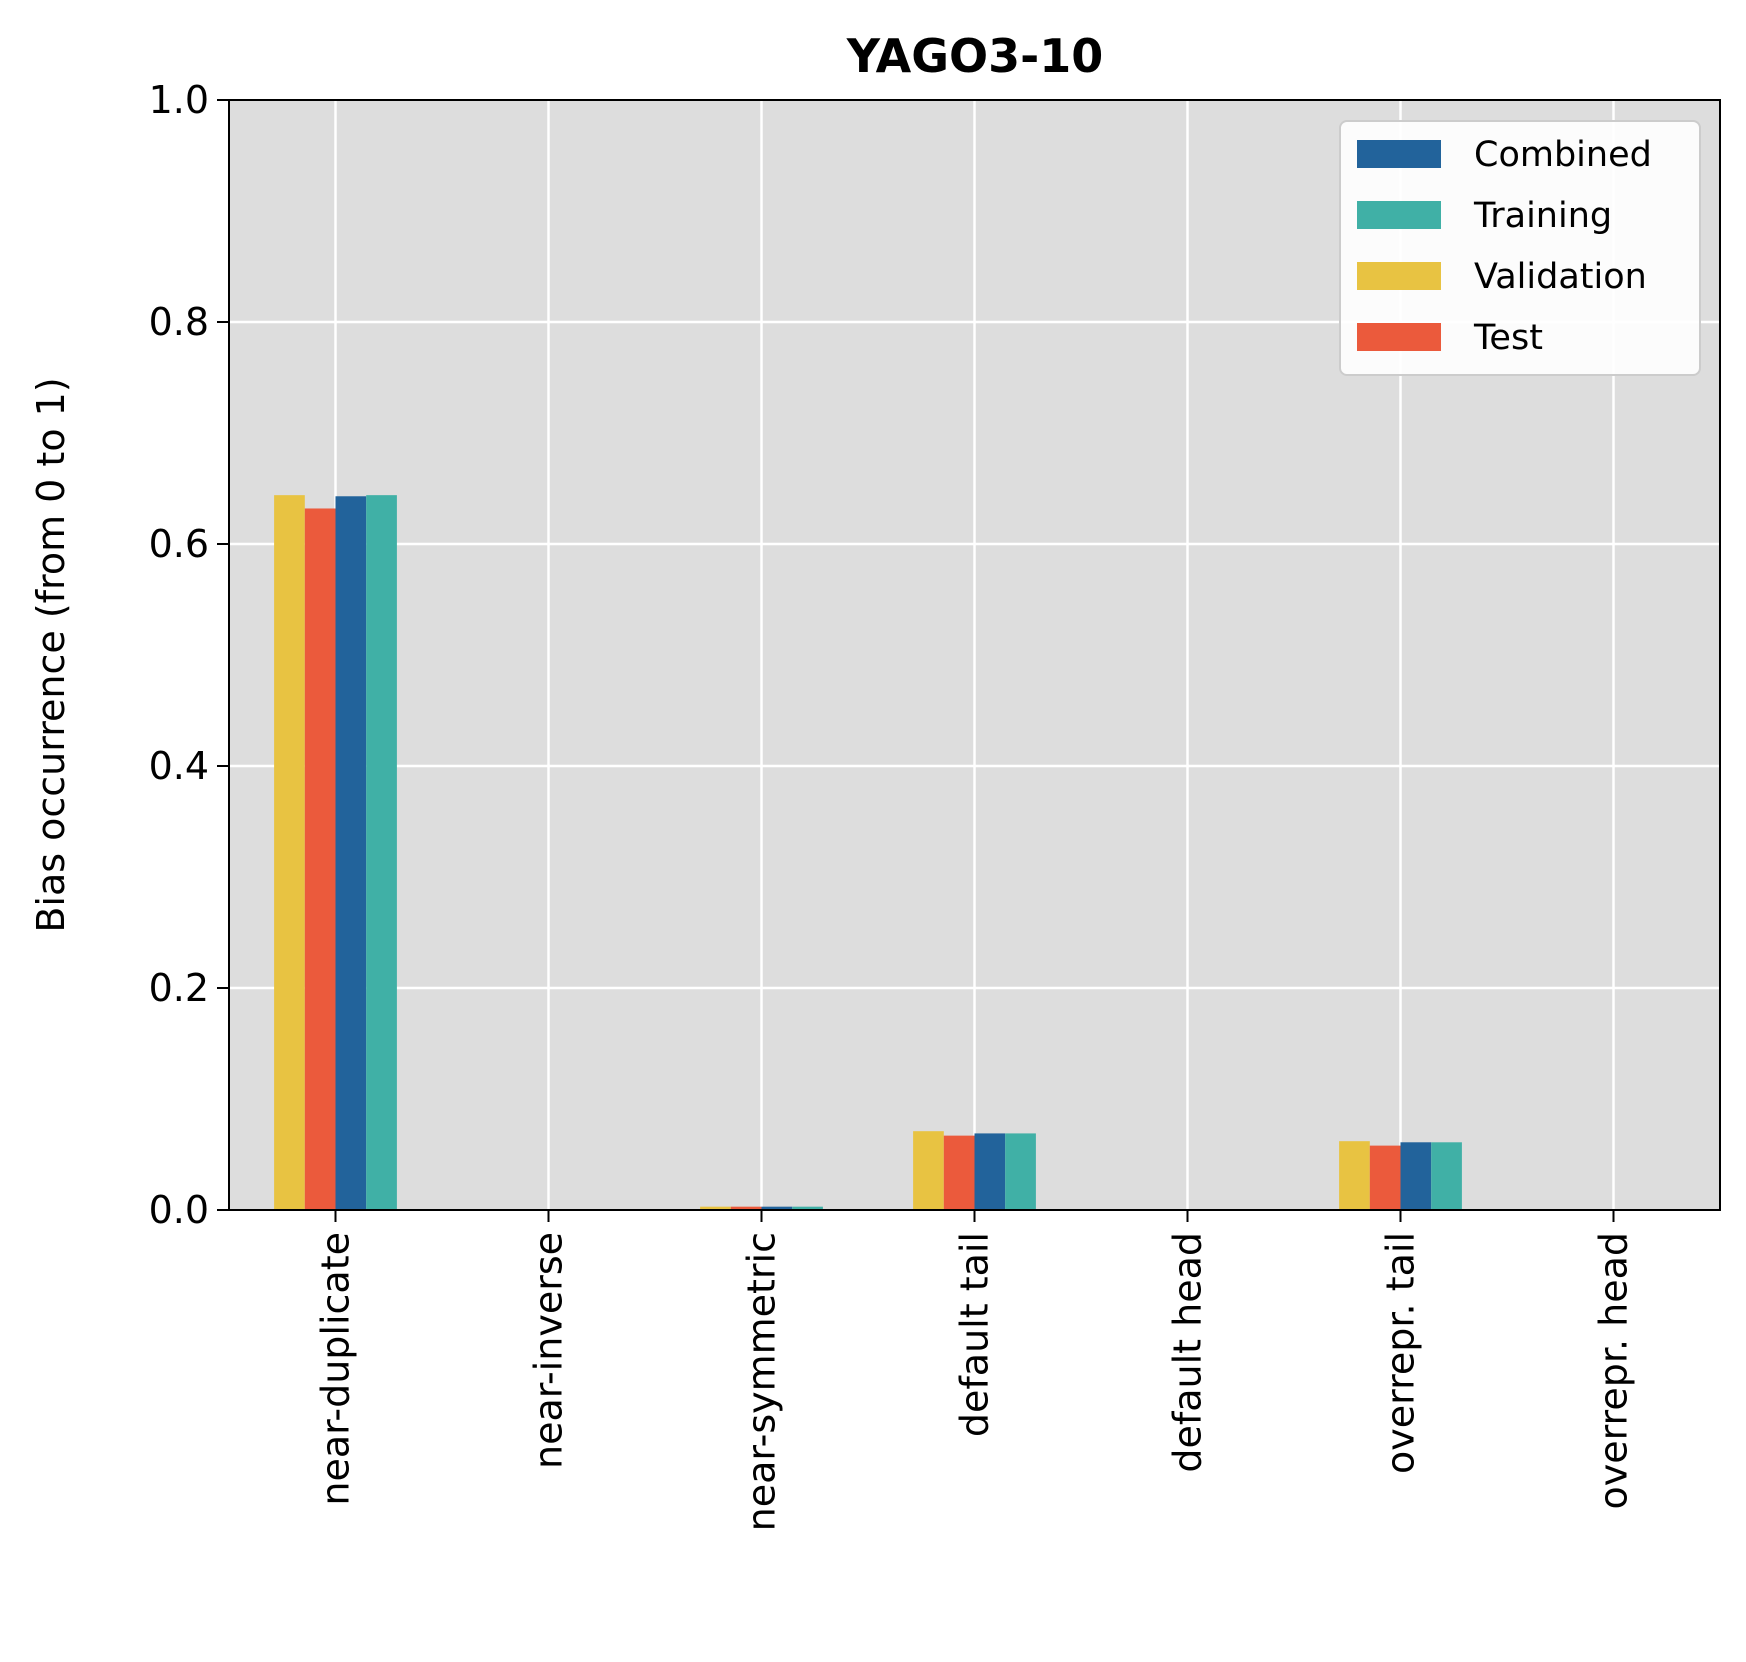  I want to click on bar-training-overrepr-tail, so click(1446, 1176).